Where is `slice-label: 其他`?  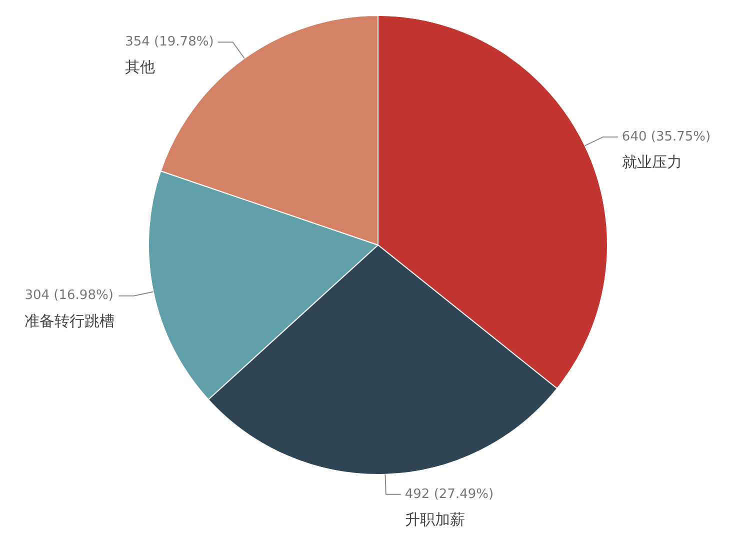
slice-label: 其他 is located at coordinates (140, 67).